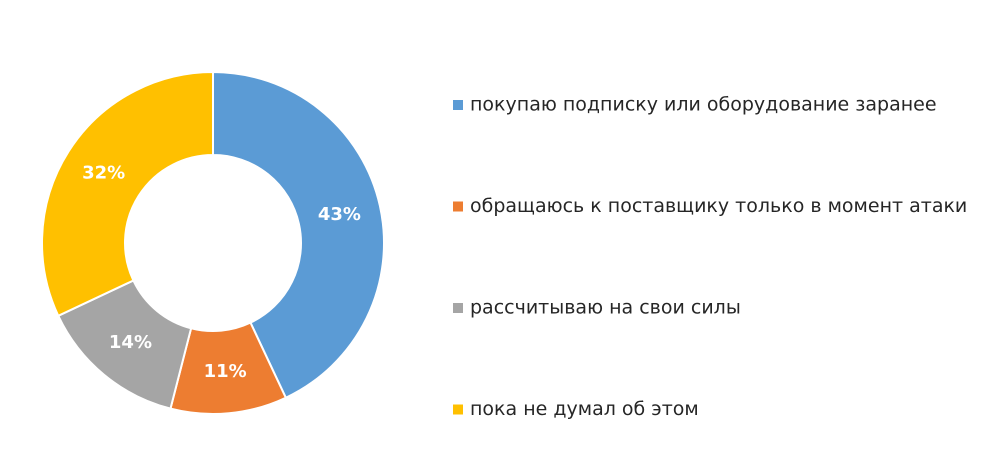 Image resolution: width=988 pixels, height=458 pixels. Describe the element at coordinates (130, 342) in the screenshot. I see `value-label: 14%` at that location.